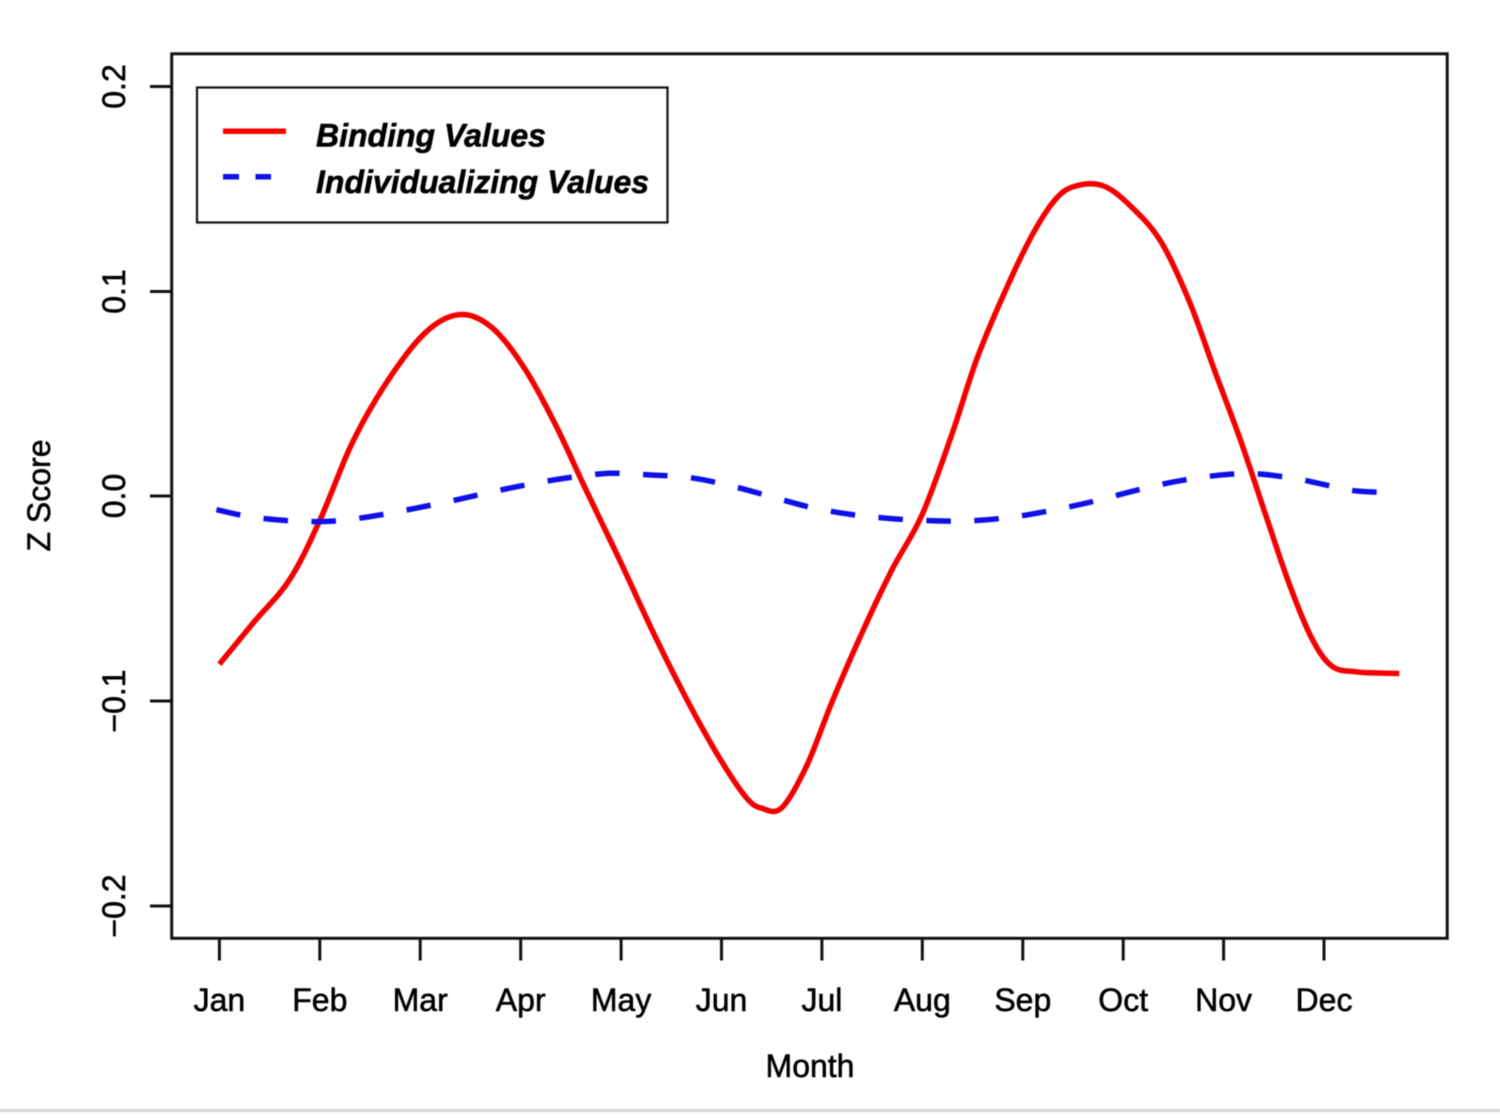  I want to click on svg-text: 0.0, so click(114, 496).